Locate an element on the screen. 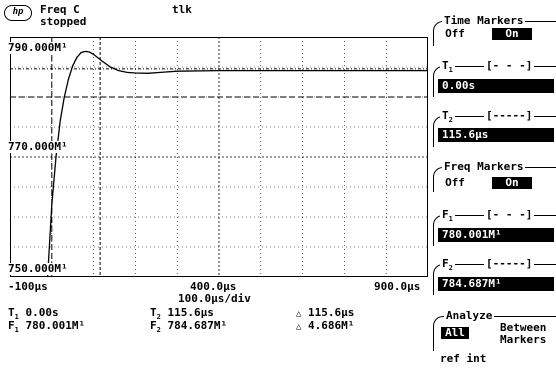 Image resolution: width=556 pixels, height=368 pixels. t1-value-field: 0.00s is located at coordinates (496, 86).